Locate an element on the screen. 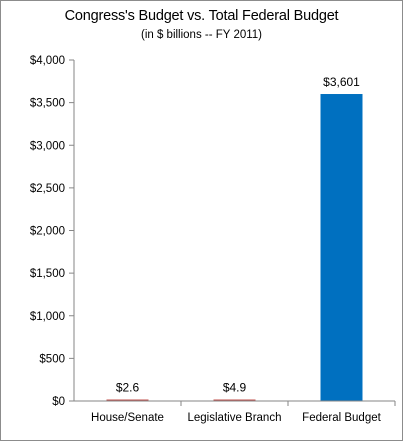 Image resolution: width=403 pixels, height=441 pixels. chart-subtitle: (in $ billions -- FY 2011) is located at coordinates (201, 35).